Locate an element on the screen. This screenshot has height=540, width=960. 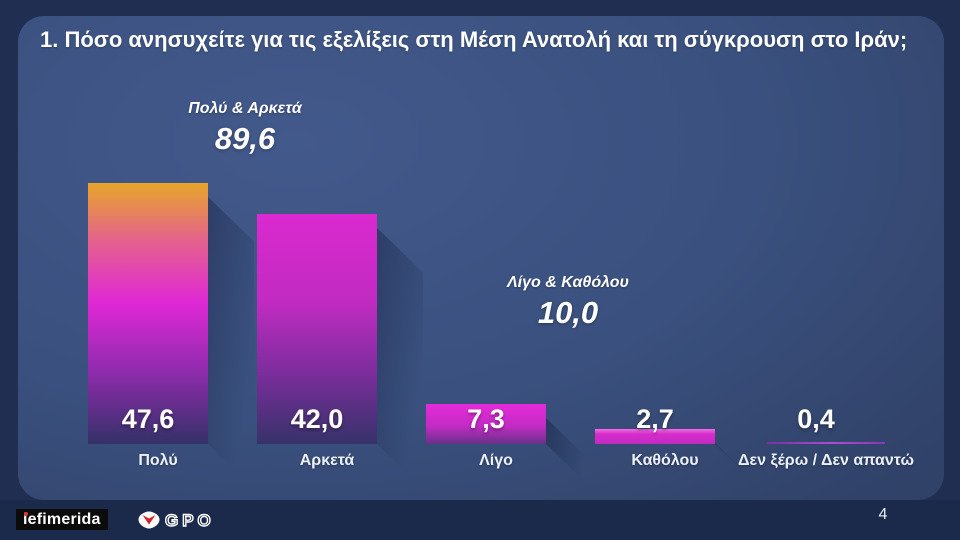
value-label-ligo: 7,3 is located at coordinates (486, 419).